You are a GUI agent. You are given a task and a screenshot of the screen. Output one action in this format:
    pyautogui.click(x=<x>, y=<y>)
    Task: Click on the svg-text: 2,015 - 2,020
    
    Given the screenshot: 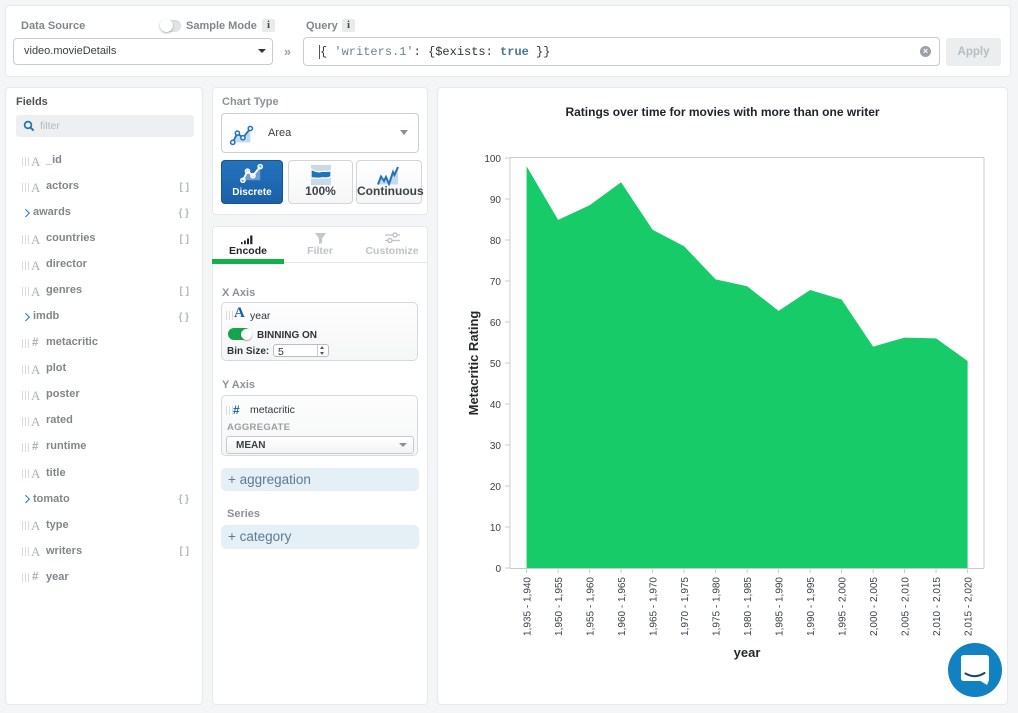 What is the action you would take?
    pyautogui.click(x=969, y=606)
    